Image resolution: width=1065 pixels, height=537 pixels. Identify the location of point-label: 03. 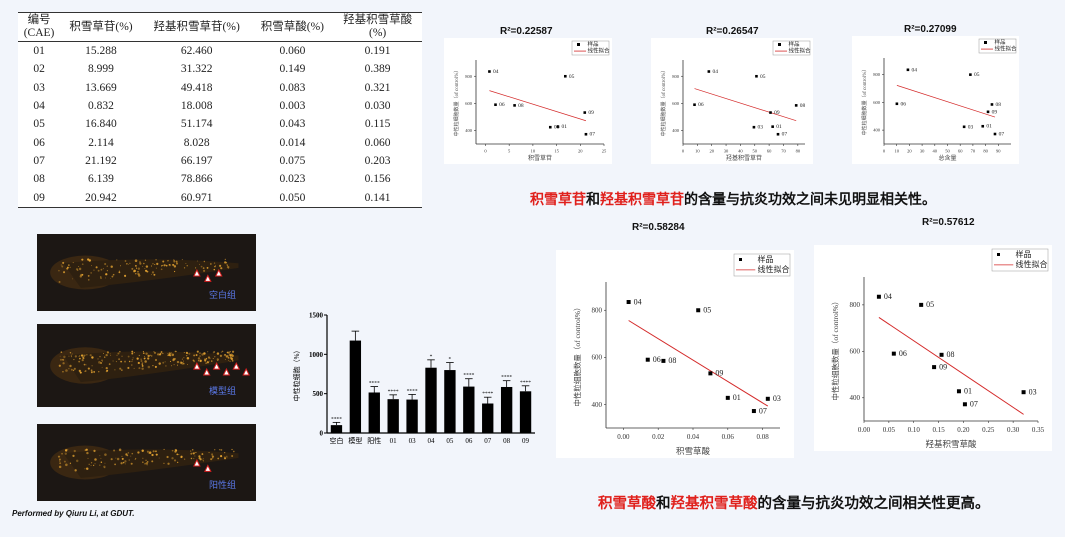
(557, 128).